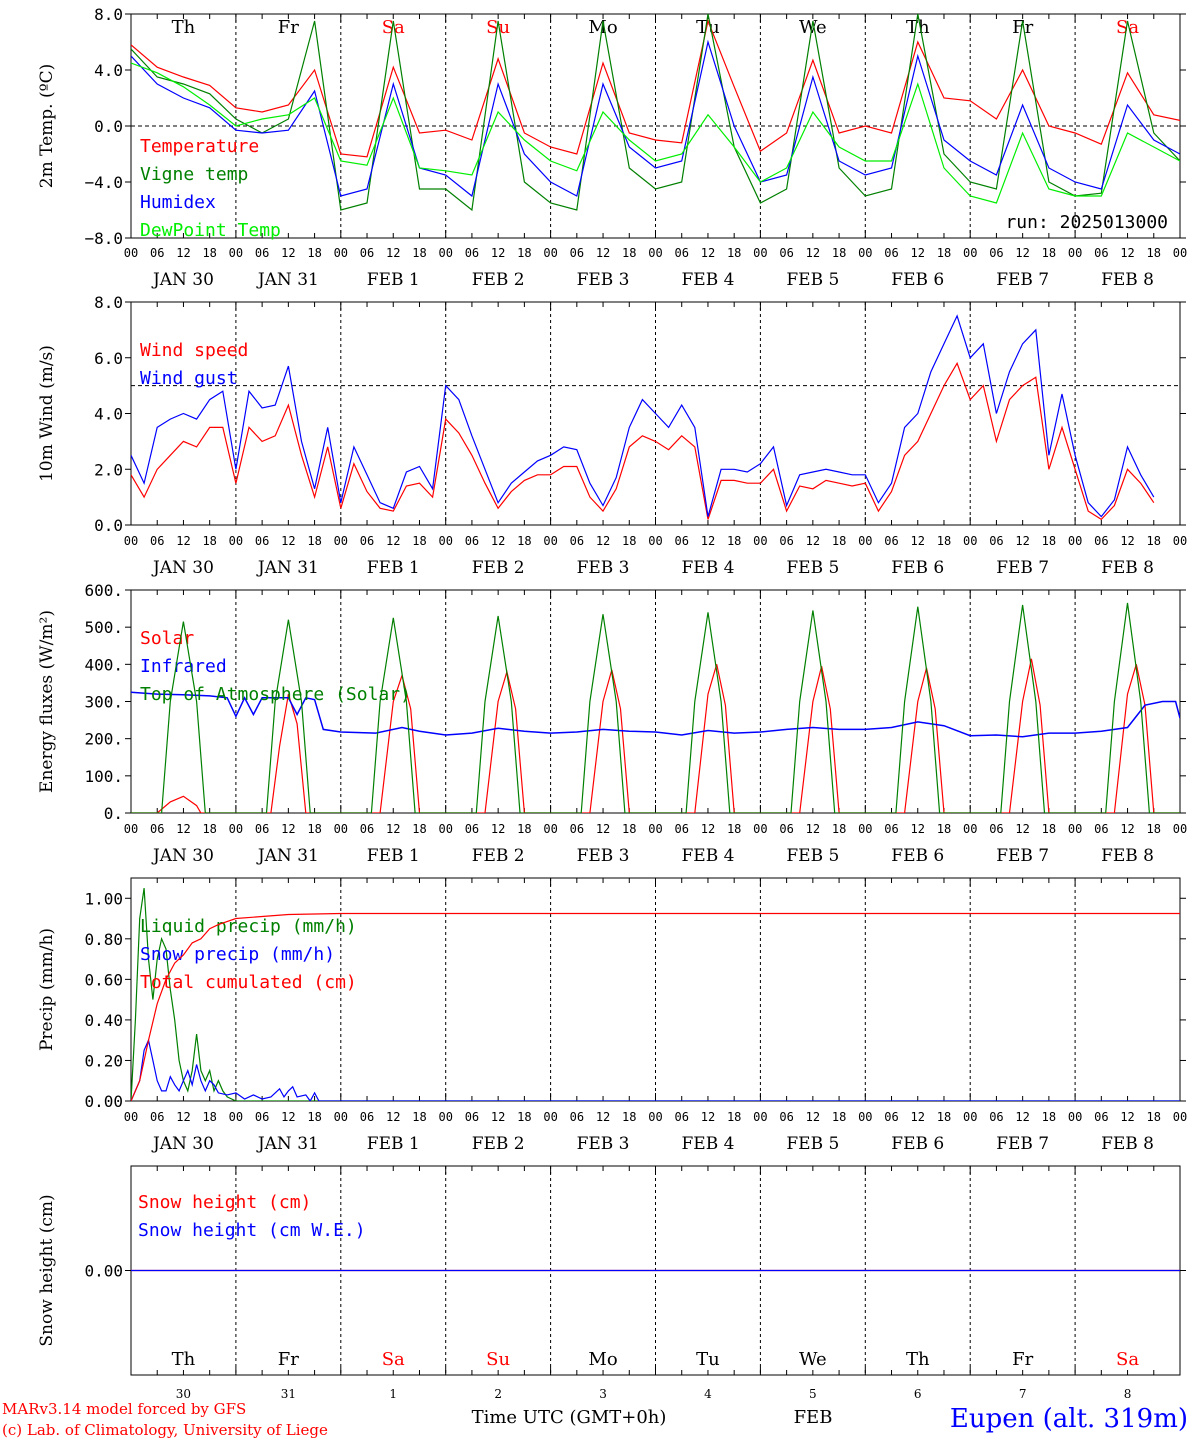 Image resolution: width=1194 pixels, height=1440 pixels. I want to click on series-line-dewpoint-temp, so click(655, 133).